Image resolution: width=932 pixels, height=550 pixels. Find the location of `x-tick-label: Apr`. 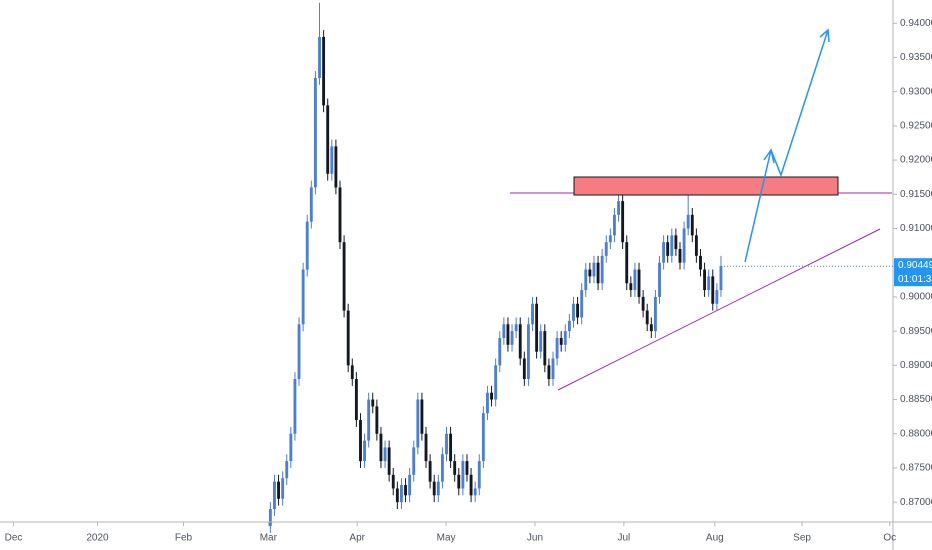

x-tick-label: Apr is located at coordinates (357, 538).